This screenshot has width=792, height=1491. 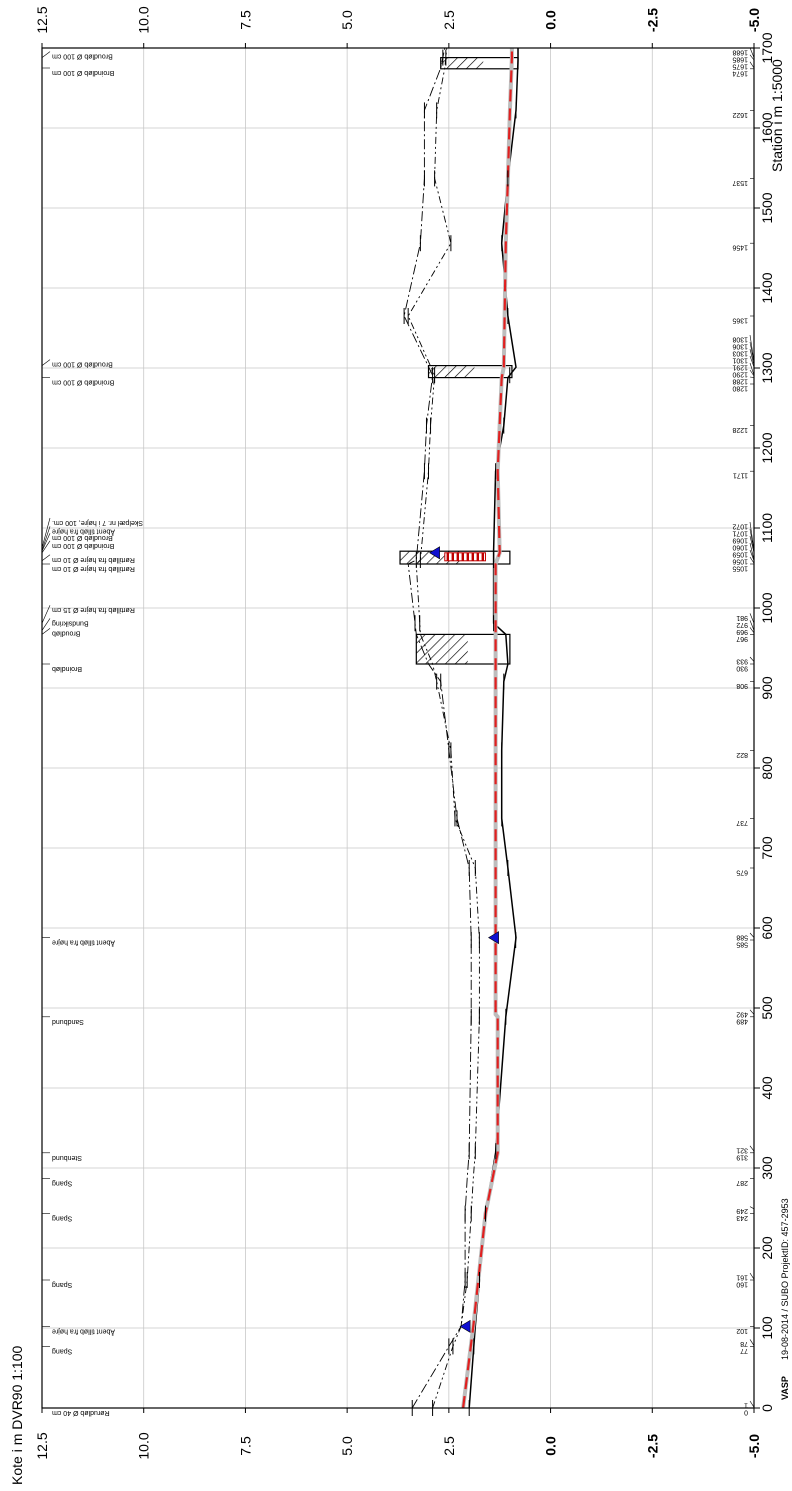 What do you see at coordinates (767, 848) in the screenshot?
I see `x-tick-label: 700` at bounding box center [767, 848].